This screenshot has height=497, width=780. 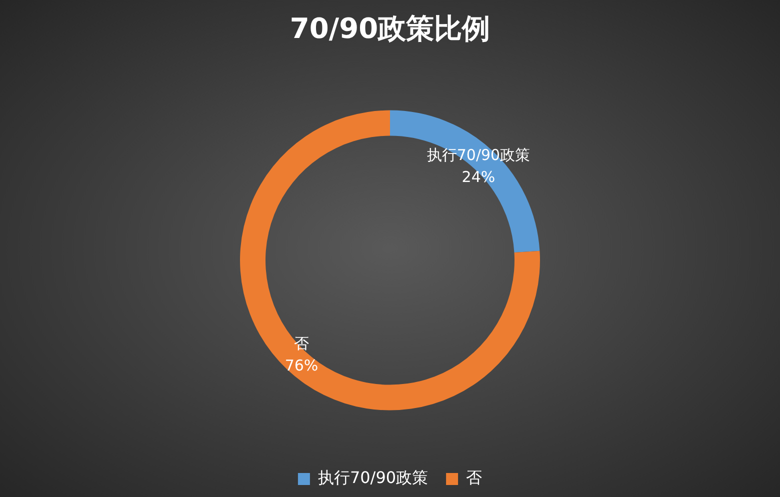 What do you see at coordinates (301, 365) in the screenshot?
I see `data-label: 76%` at bounding box center [301, 365].